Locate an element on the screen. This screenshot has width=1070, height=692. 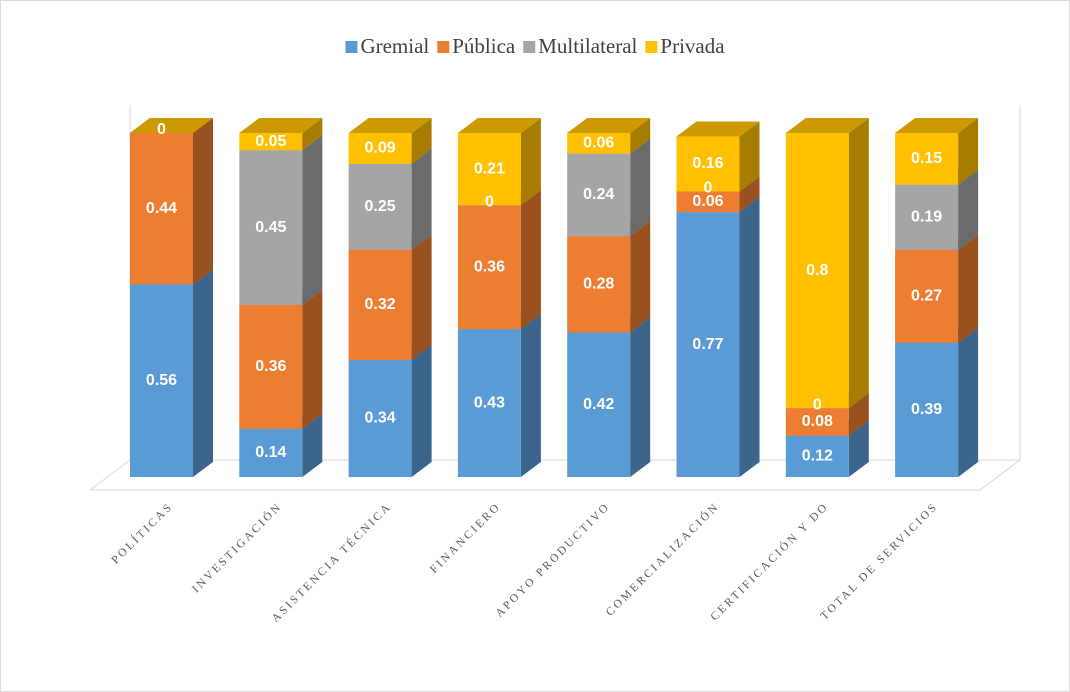
data-label: 0.42 is located at coordinates (598, 404).